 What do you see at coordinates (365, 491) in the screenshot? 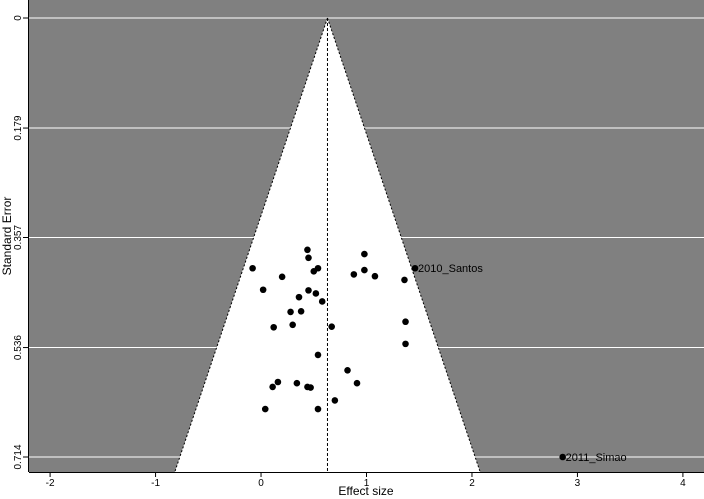
I see `x-axis-label: Effect size` at bounding box center [365, 491].